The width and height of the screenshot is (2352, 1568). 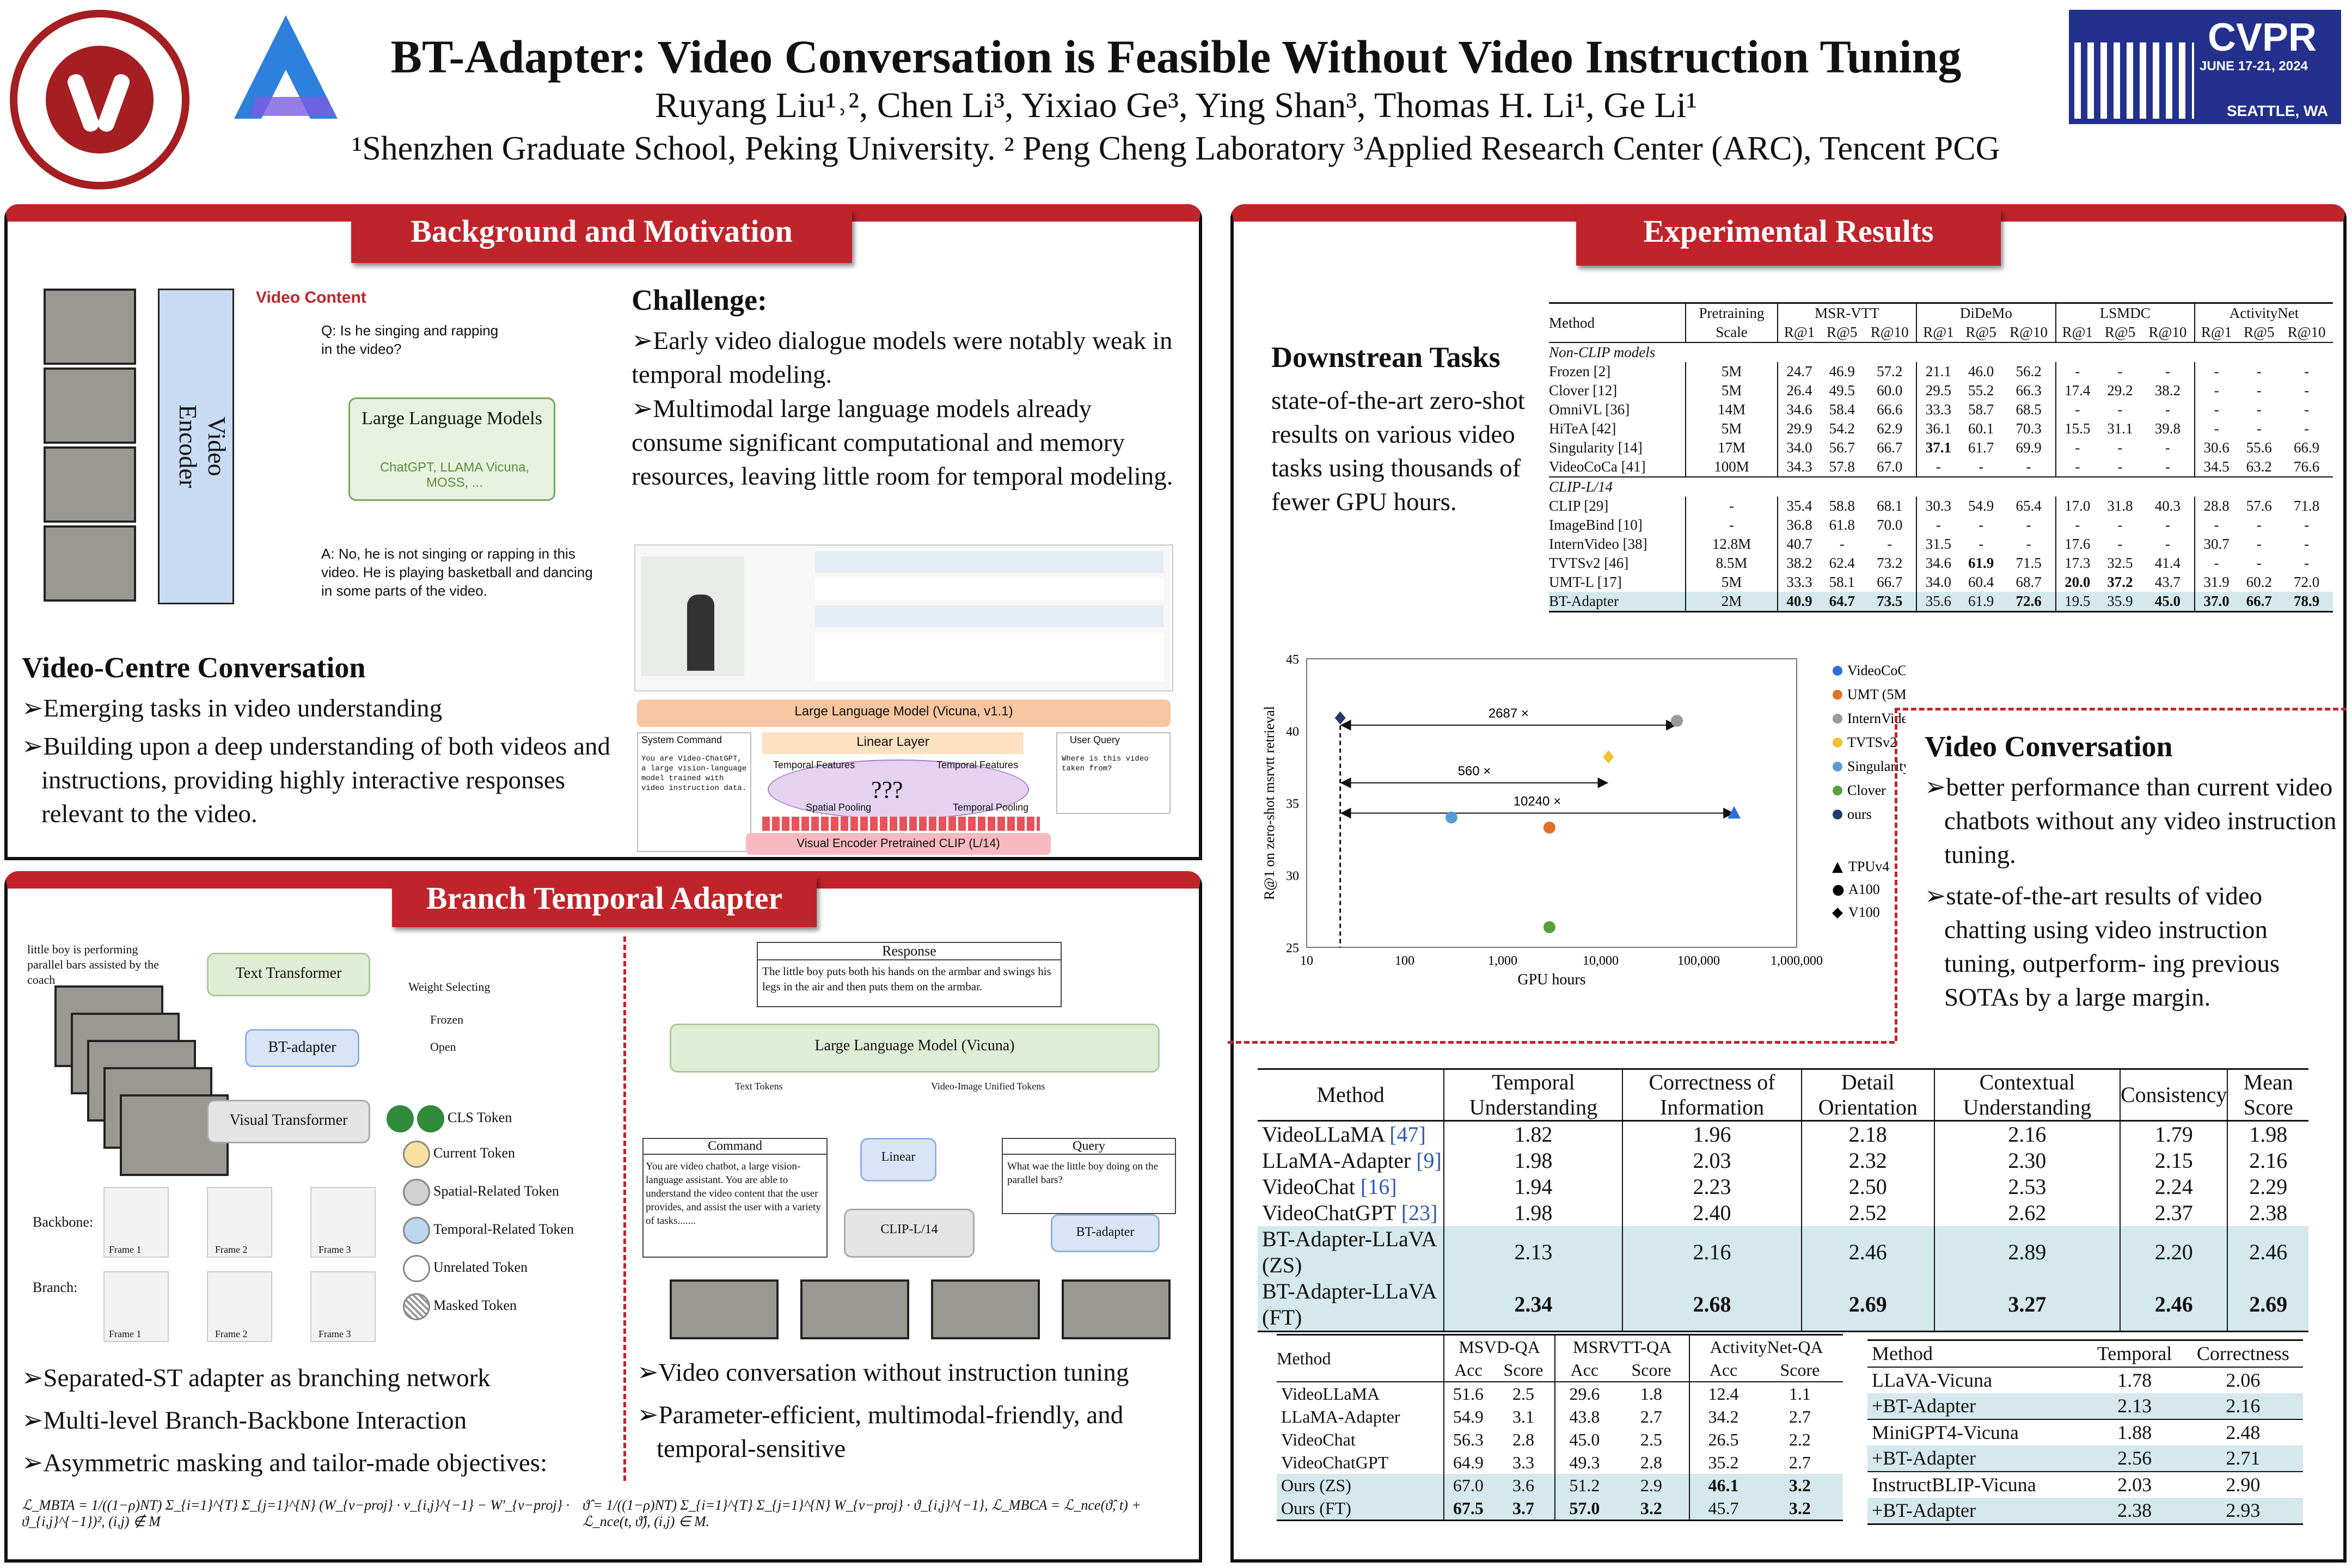 I want to click on y-tick: 35, so click(x=1292, y=804).